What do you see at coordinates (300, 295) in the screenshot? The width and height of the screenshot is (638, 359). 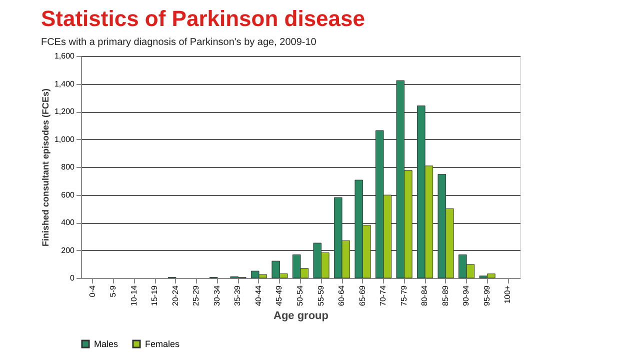 I see `x-tick-label: 50-54` at bounding box center [300, 295].